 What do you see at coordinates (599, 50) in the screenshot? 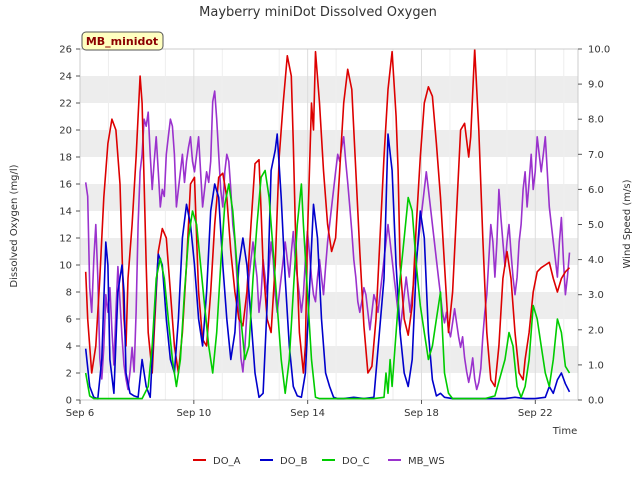
I see `y-right-tick-label: 10.0` at bounding box center [599, 50].